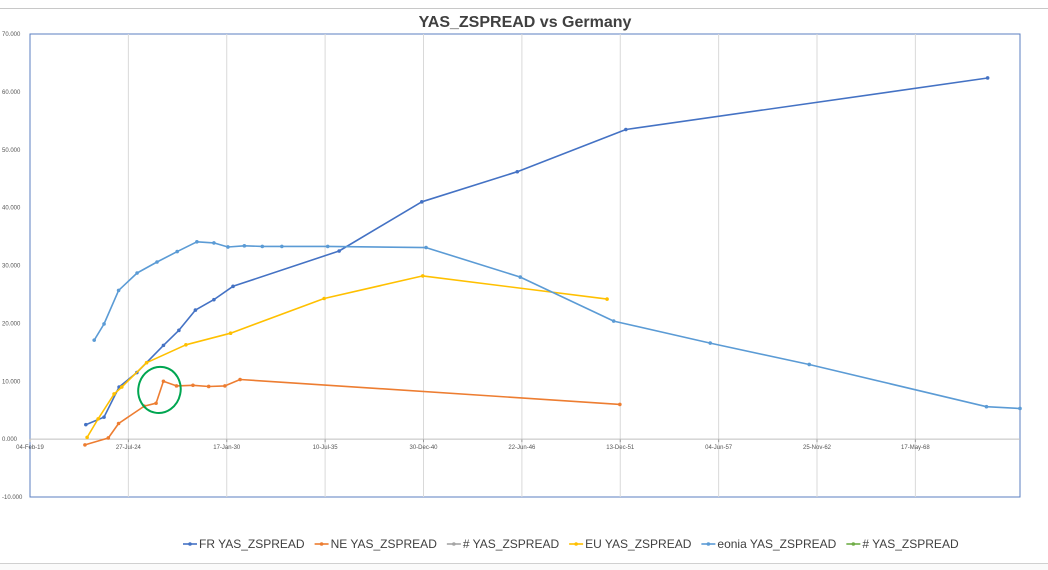 The height and width of the screenshot is (570, 1048). Describe the element at coordinates (524, 566) in the screenshot. I see `sheet-bottom-strip` at that location.